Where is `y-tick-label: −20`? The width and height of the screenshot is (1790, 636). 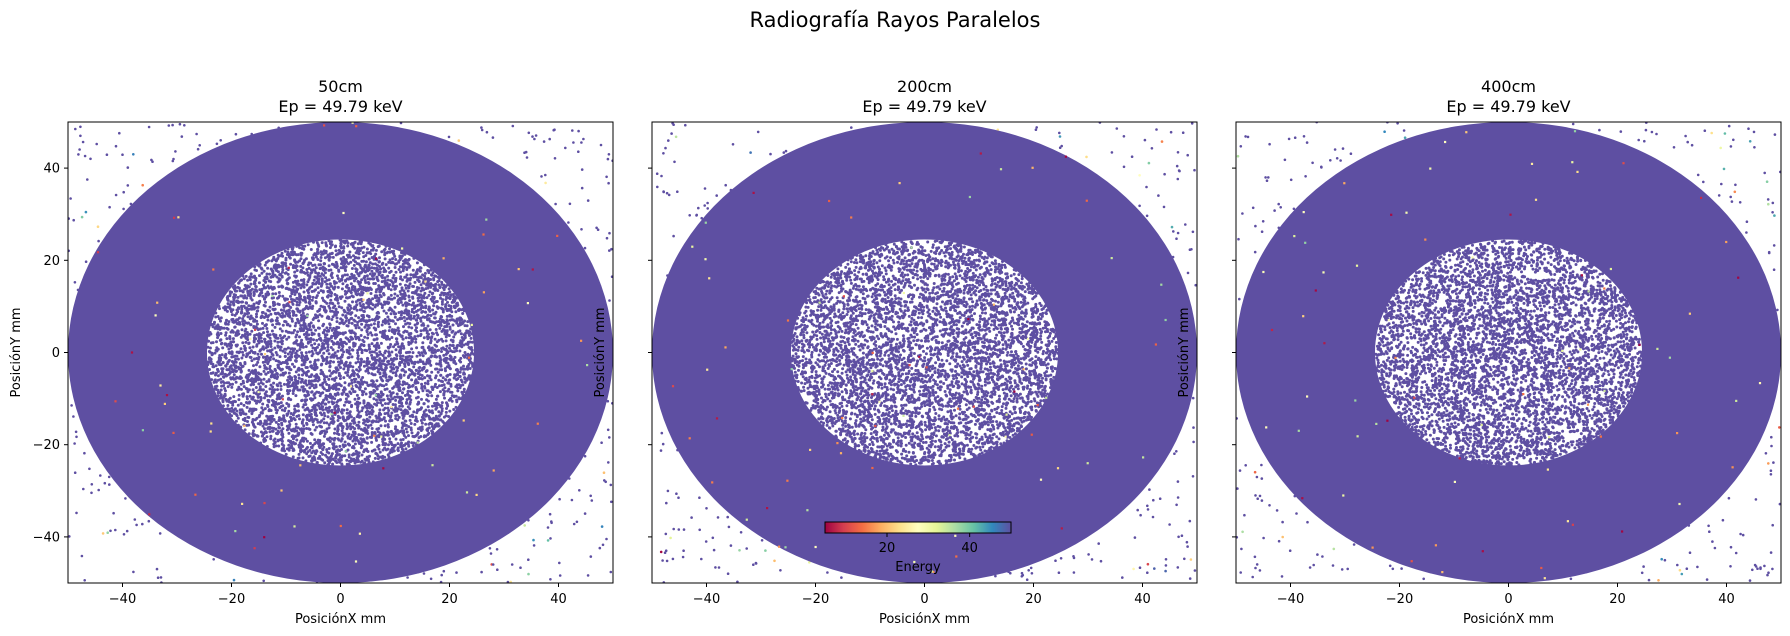
y-tick-label: −20 is located at coordinates (46, 445).